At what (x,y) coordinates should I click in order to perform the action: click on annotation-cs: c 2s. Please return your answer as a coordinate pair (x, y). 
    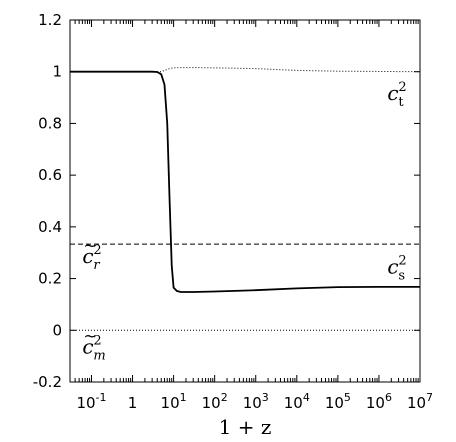
    Looking at the image, I should click on (396, 268).